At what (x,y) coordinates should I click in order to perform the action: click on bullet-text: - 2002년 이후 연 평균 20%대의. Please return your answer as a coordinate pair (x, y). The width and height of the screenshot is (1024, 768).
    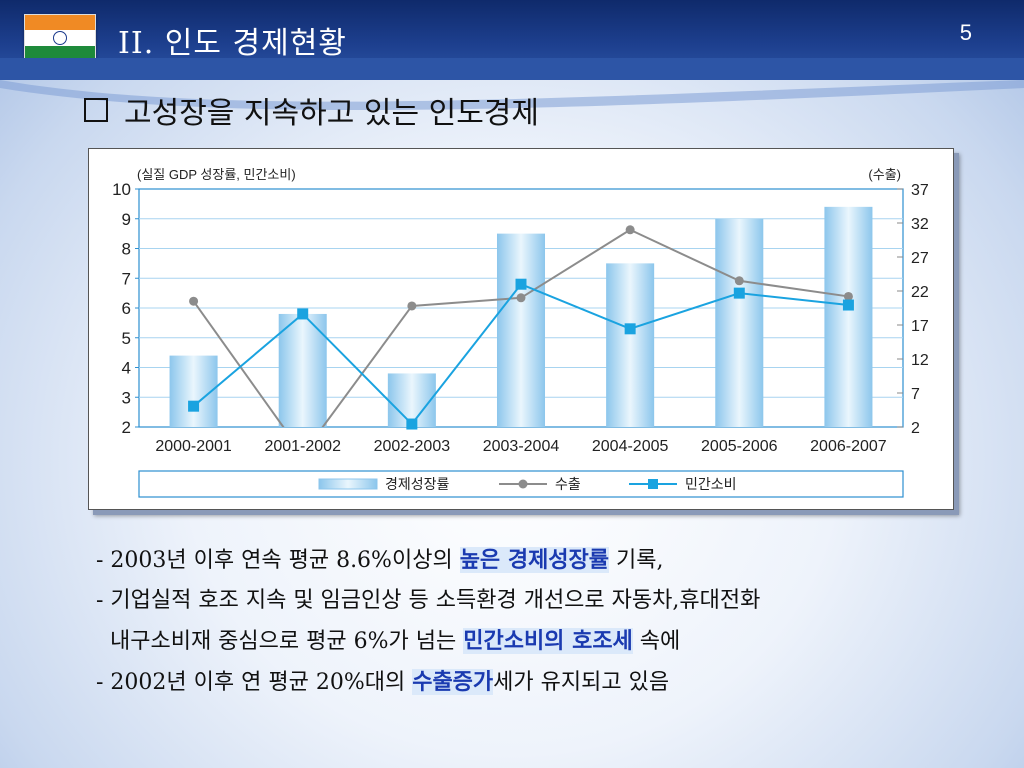
    Looking at the image, I should click on (254, 682).